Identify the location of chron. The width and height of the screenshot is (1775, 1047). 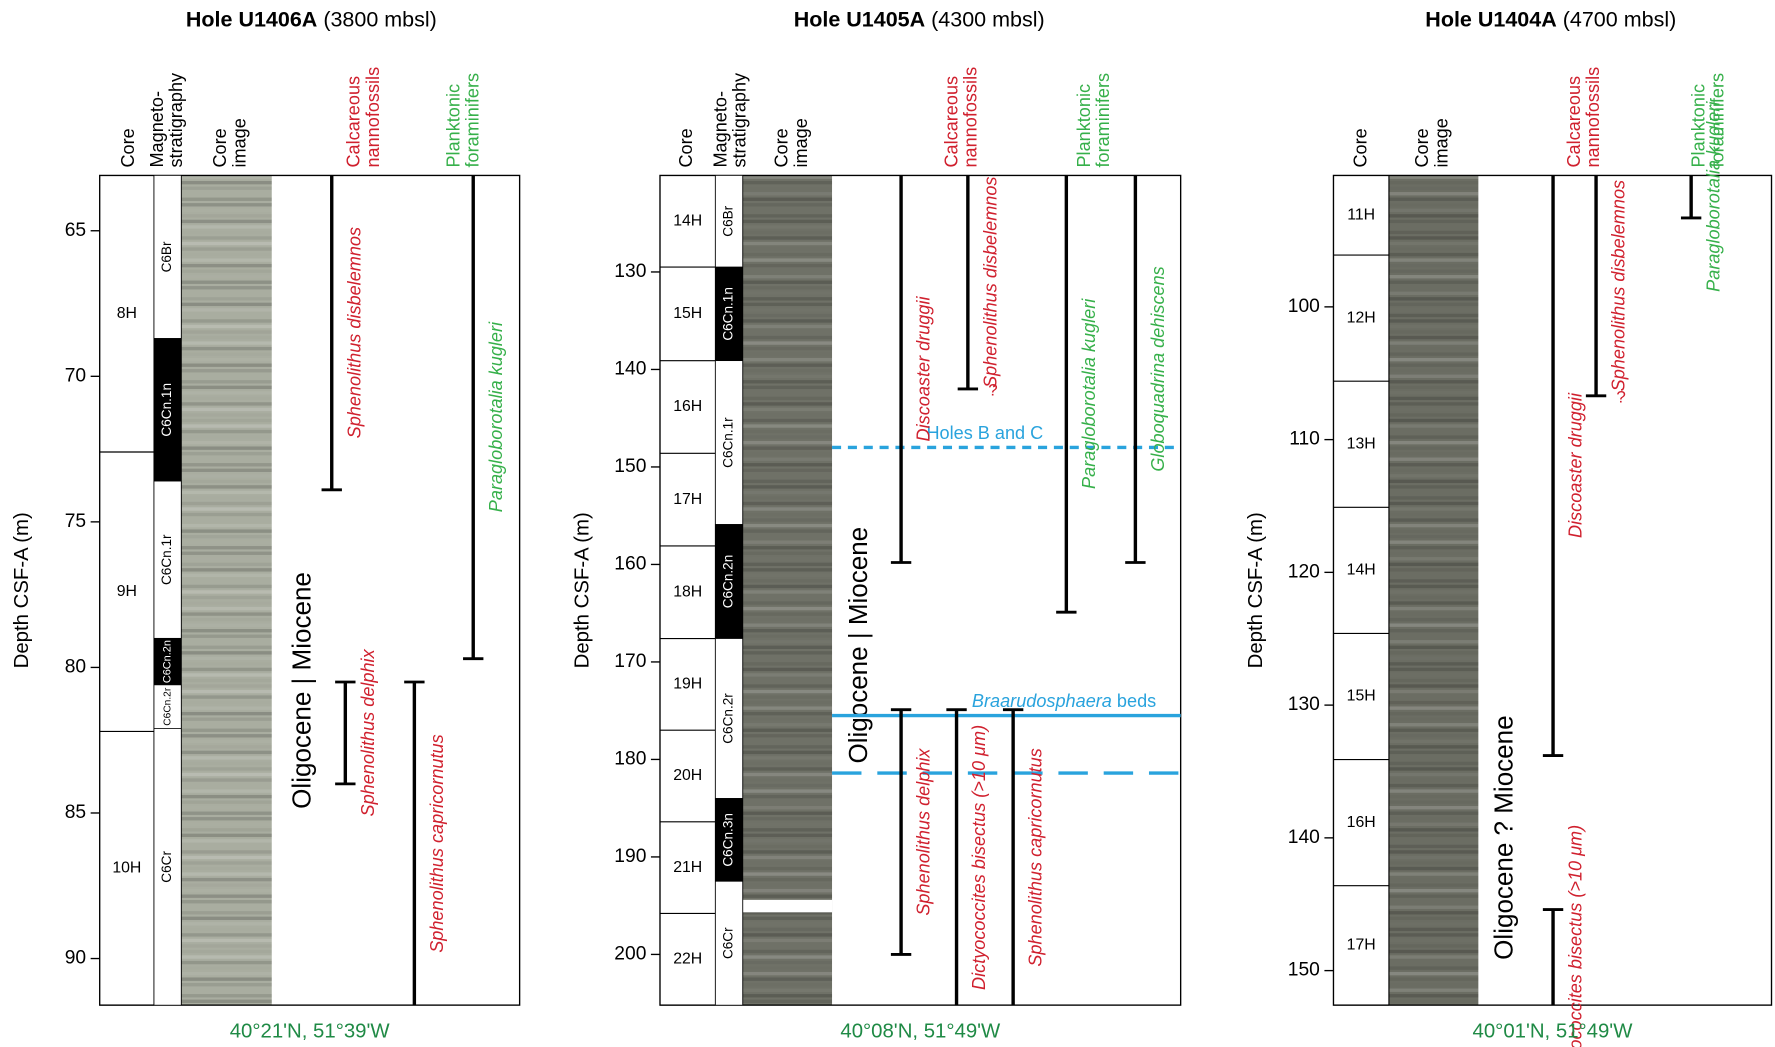
(729, 221).